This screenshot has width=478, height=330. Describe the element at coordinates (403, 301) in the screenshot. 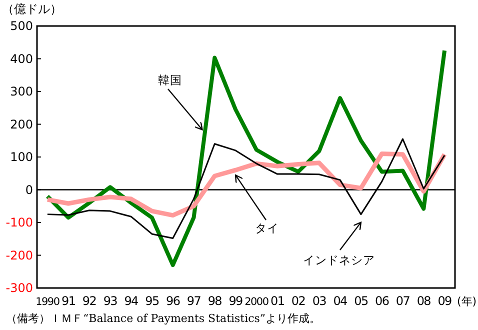

I see `x-tick-label: 07` at that location.